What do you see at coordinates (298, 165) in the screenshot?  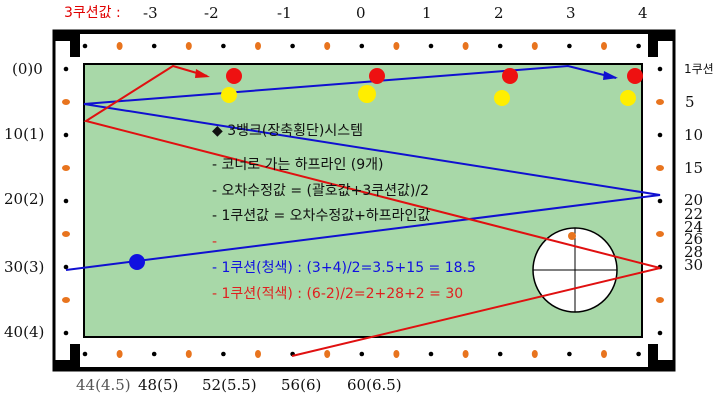 I see `legend-line: - 코너로 가는 하프라인 (9개)` at bounding box center [298, 165].